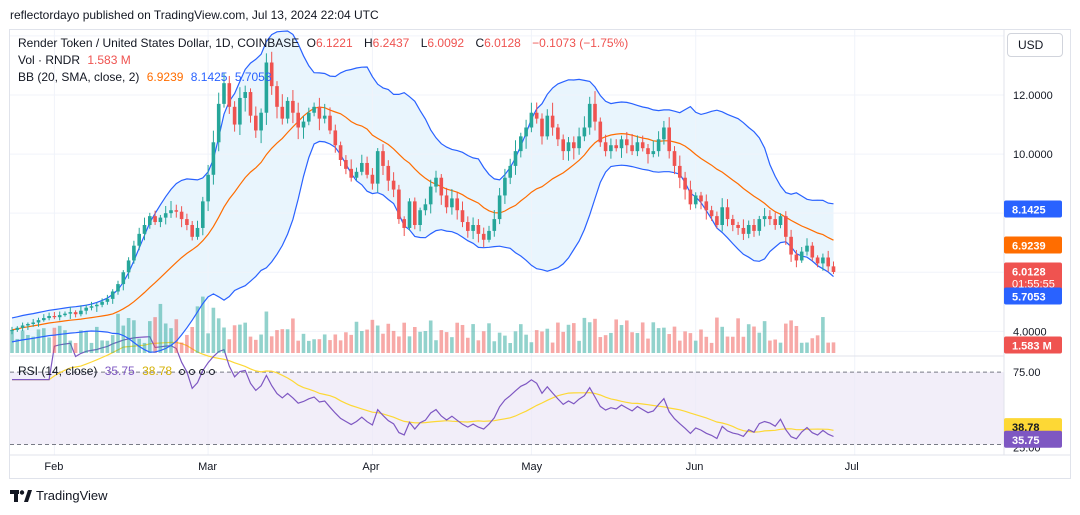 The width and height of the screenshot is (1080, 515). I want to click on time-tick-label: Mar, so click(207, 467).